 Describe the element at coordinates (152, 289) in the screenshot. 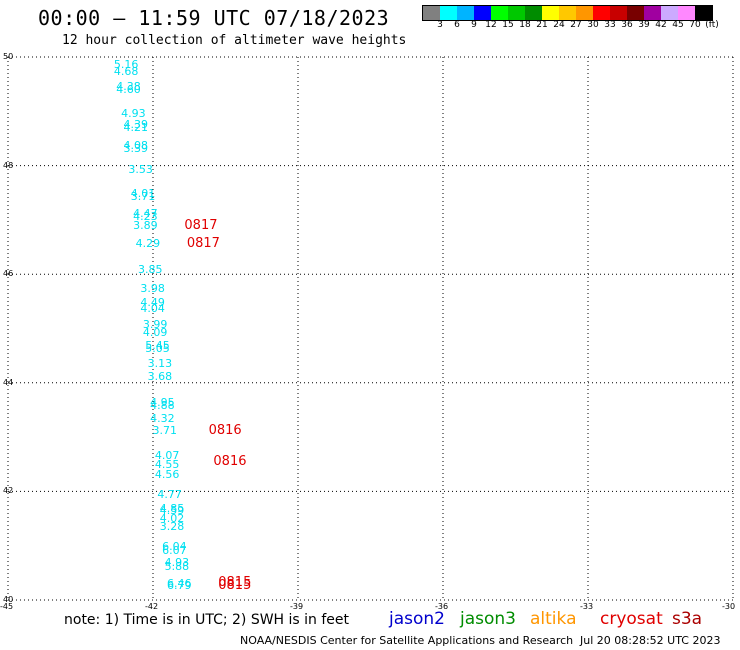

I see `wave-height-reading: 3.98` at that location.